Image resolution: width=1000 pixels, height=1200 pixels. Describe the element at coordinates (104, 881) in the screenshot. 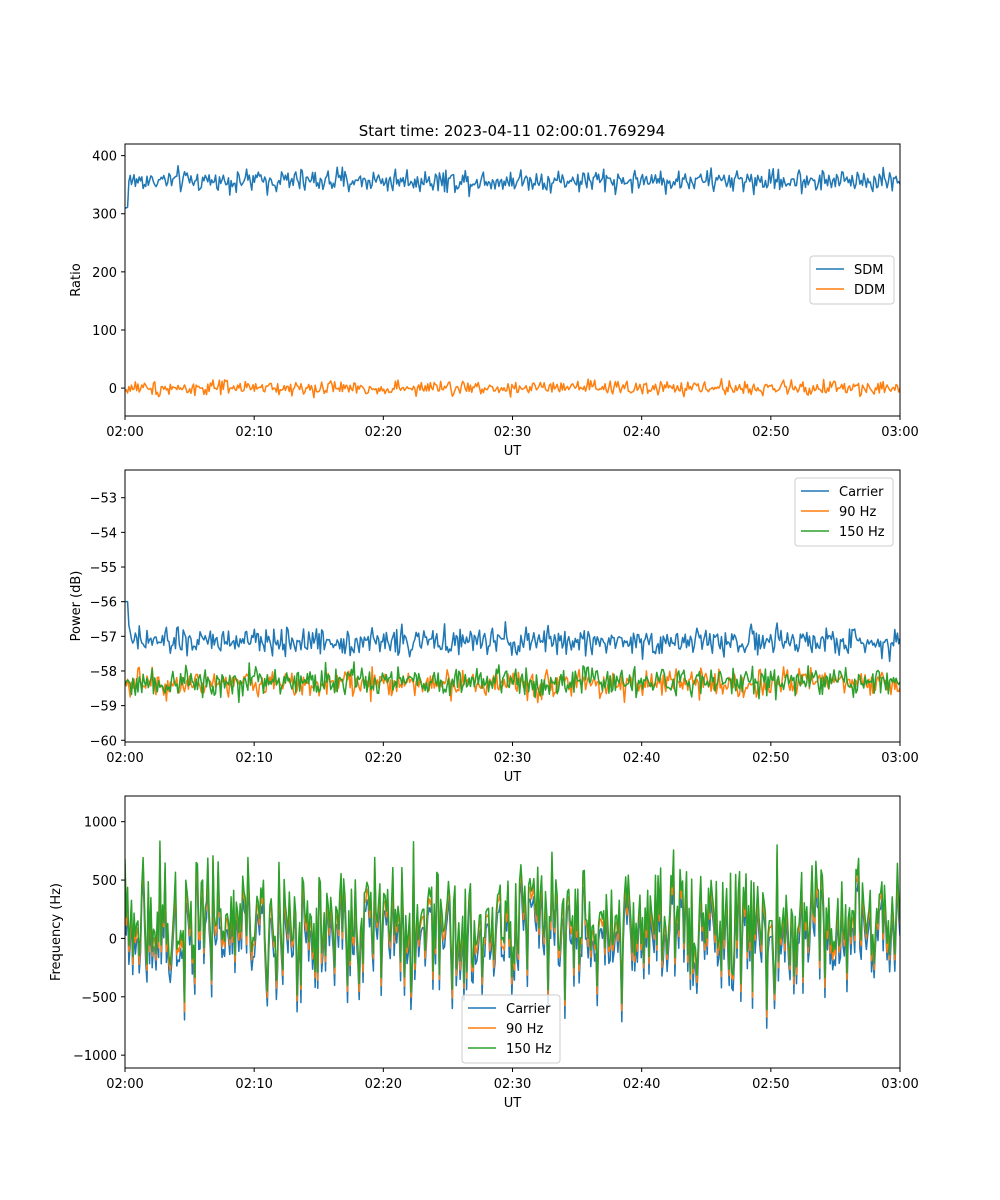

I see `y-tick-label: 500` at that location.